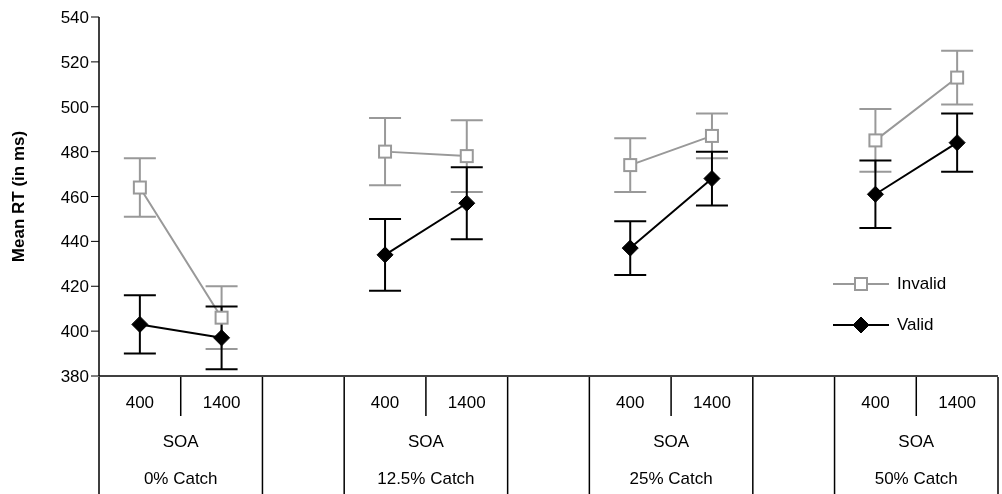 This screenshot has height=494, width=1002. Describe the element at coordinates (74, 152) in the screenshot. I see `y-tick-label: 480` at that location.